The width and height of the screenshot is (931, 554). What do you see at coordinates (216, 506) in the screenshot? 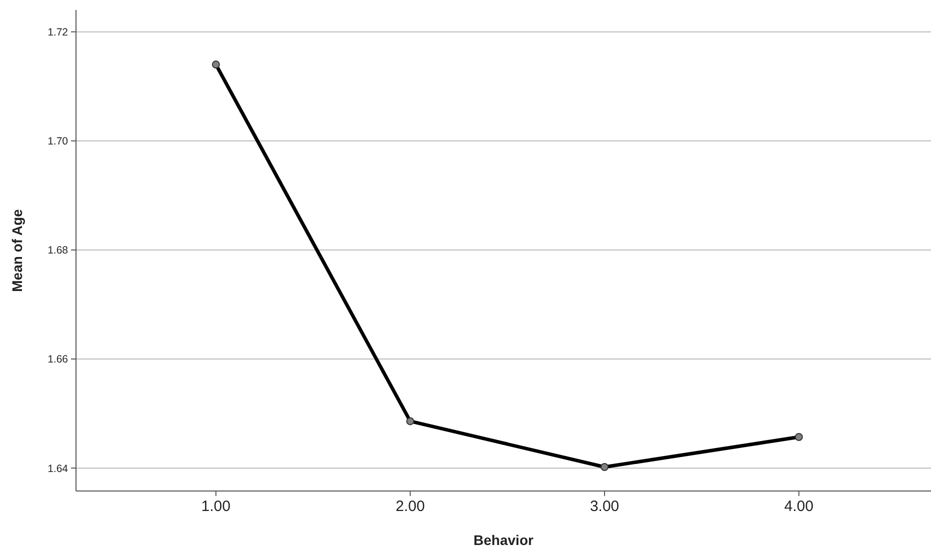
I see `x-tick-label: 1.00` at bounding box center [216, 506].